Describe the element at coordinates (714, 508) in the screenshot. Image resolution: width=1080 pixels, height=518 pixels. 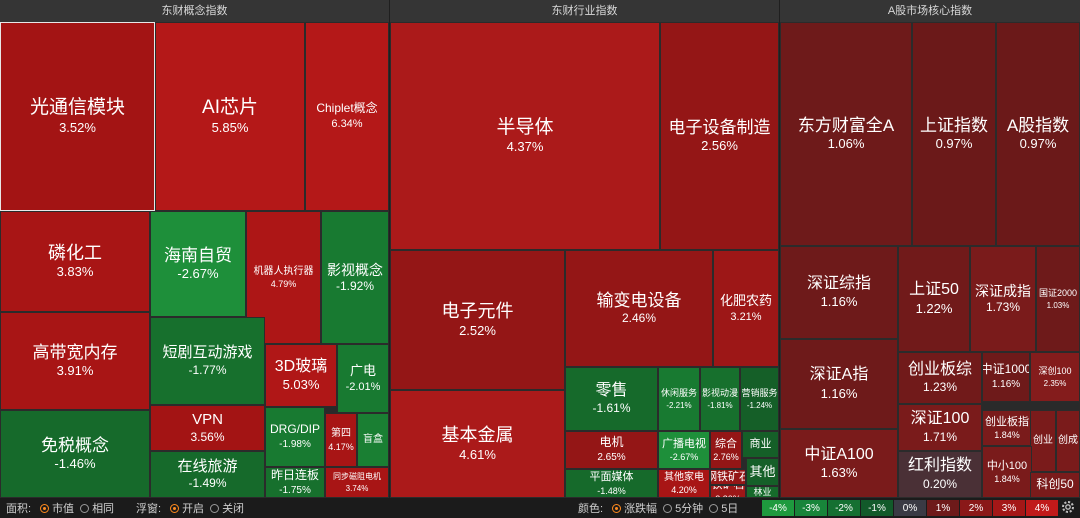
I see `color-radio-5day` at that location.